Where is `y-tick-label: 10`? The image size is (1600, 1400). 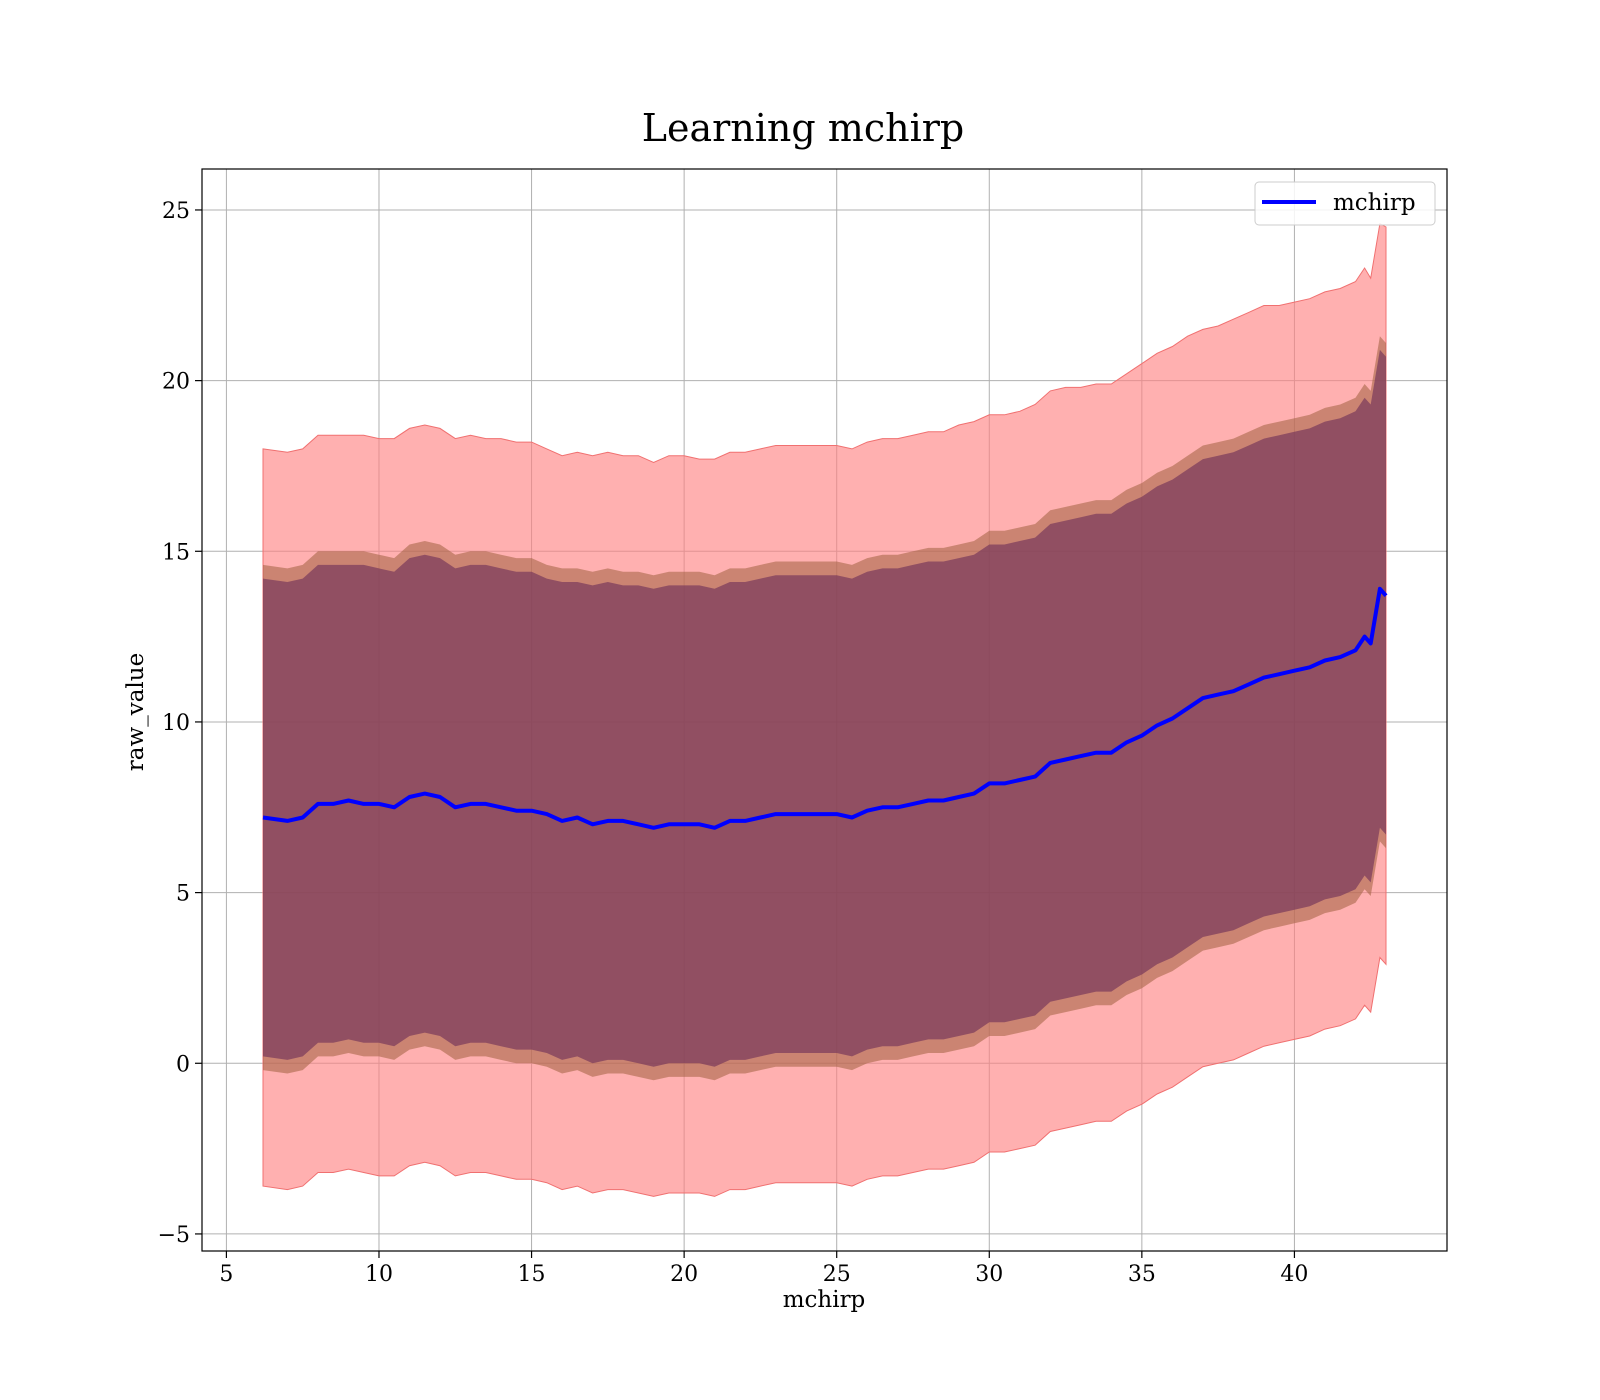 y-tick-label: 10 is located at coordinates (176, 723).